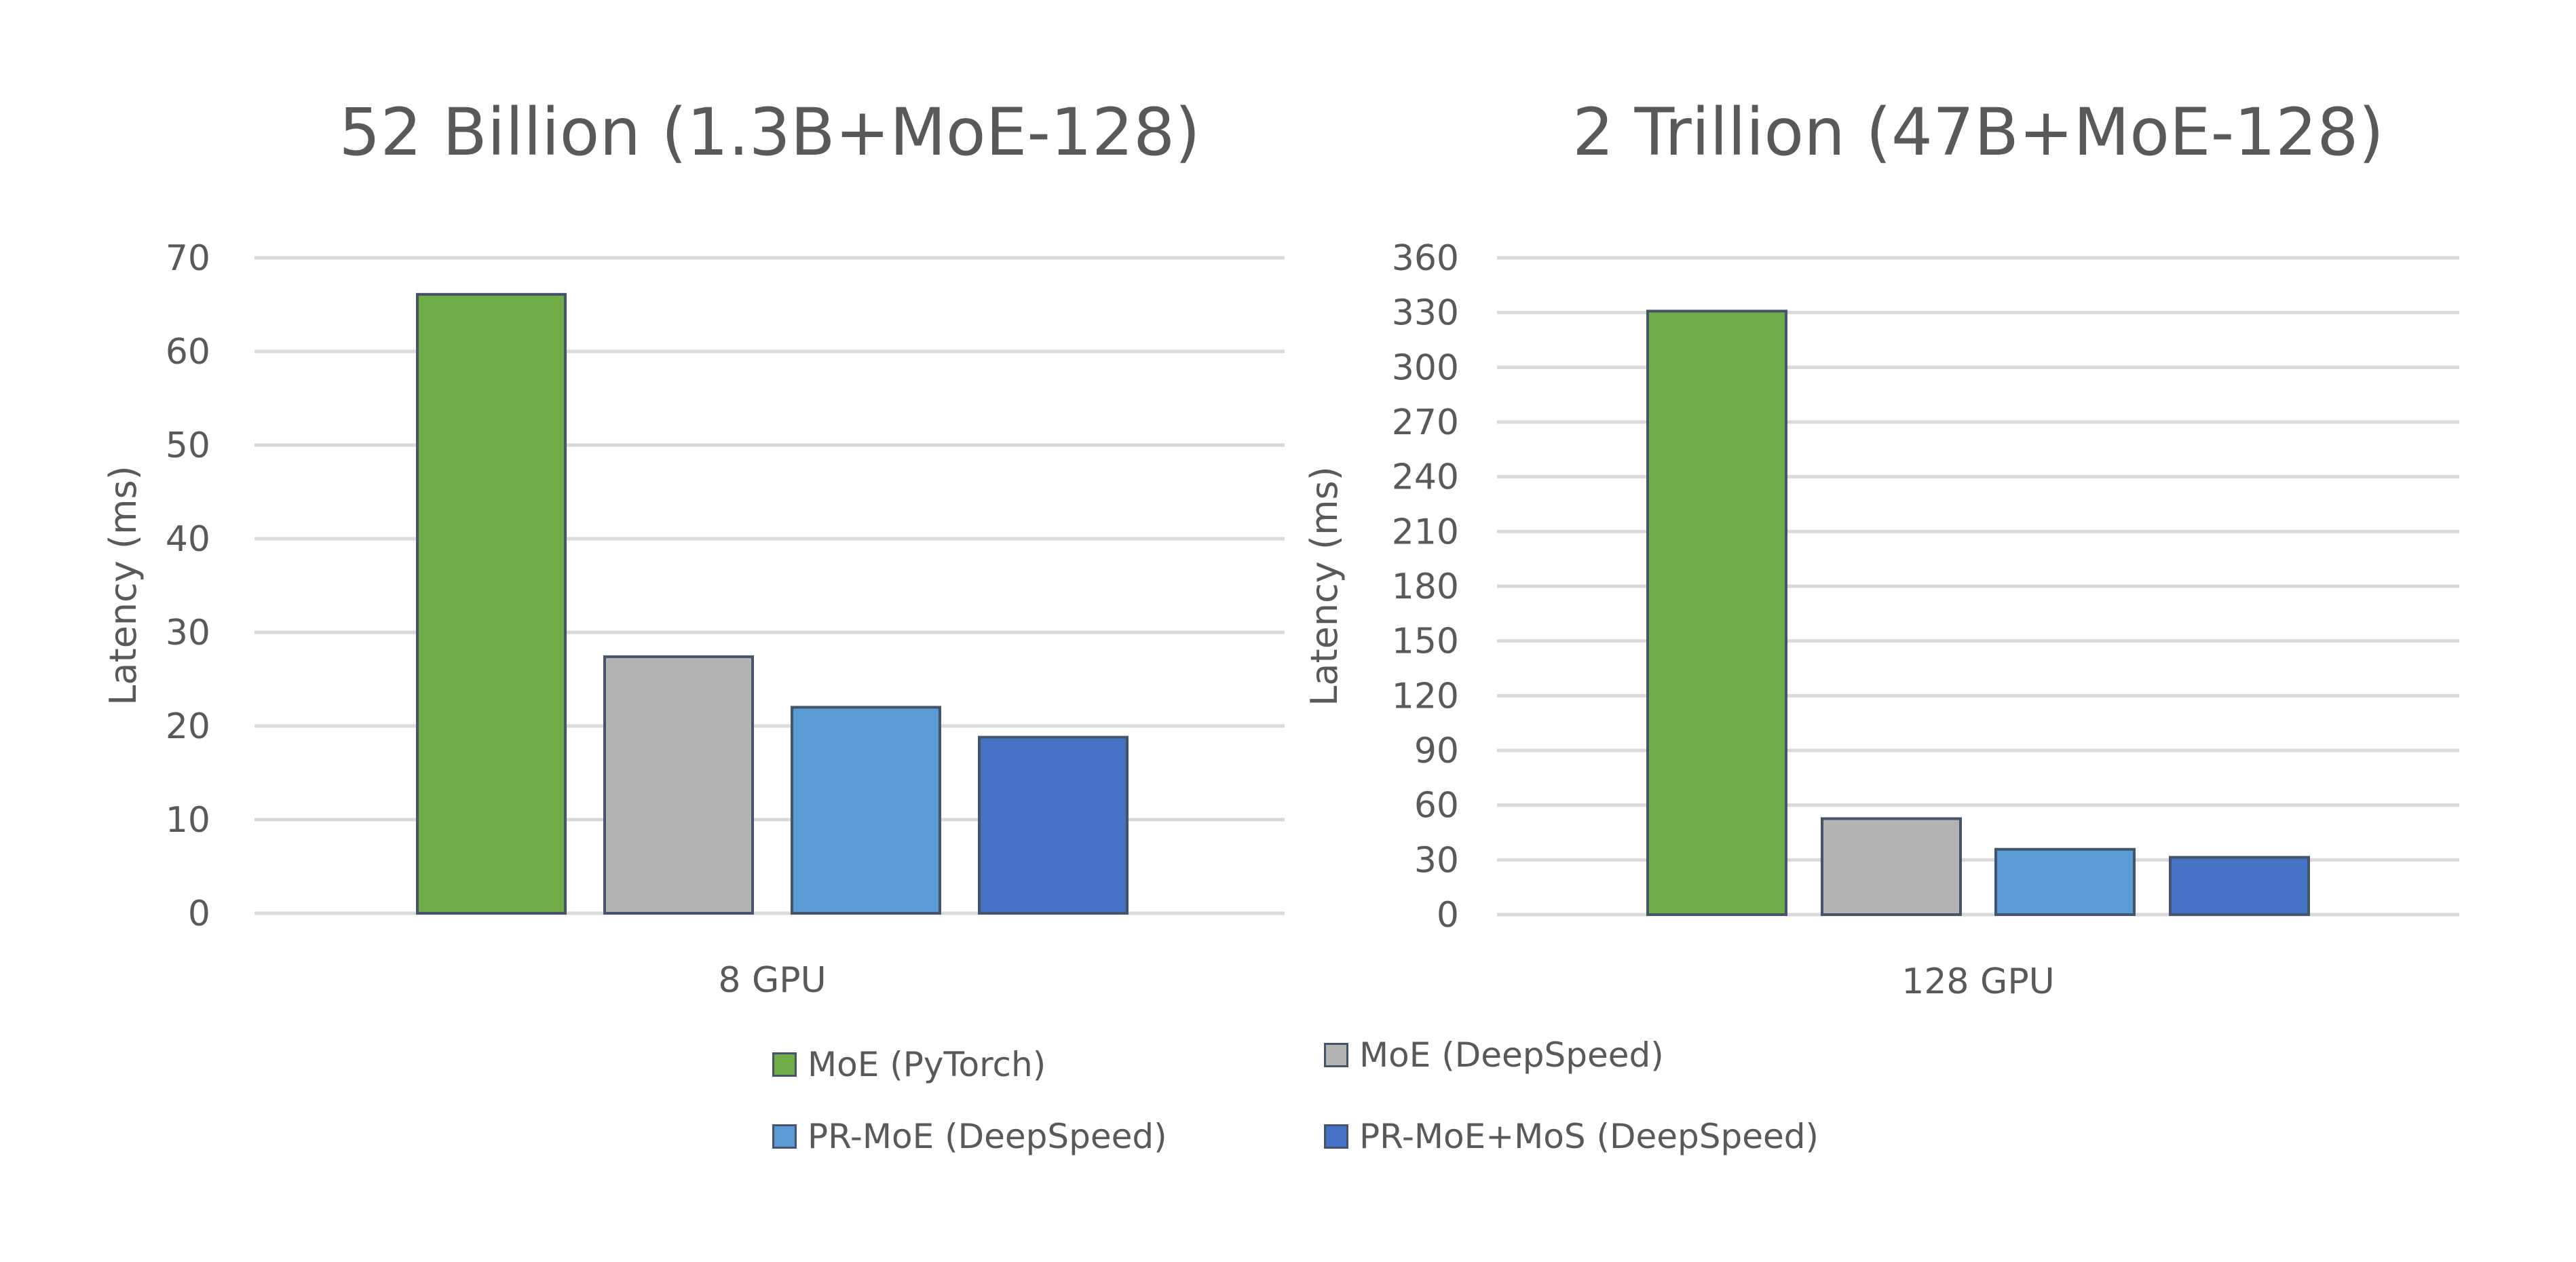 This screenshot has height=1262, width=2576. I want to click on y-tick-label: 50, so click(188, 445).